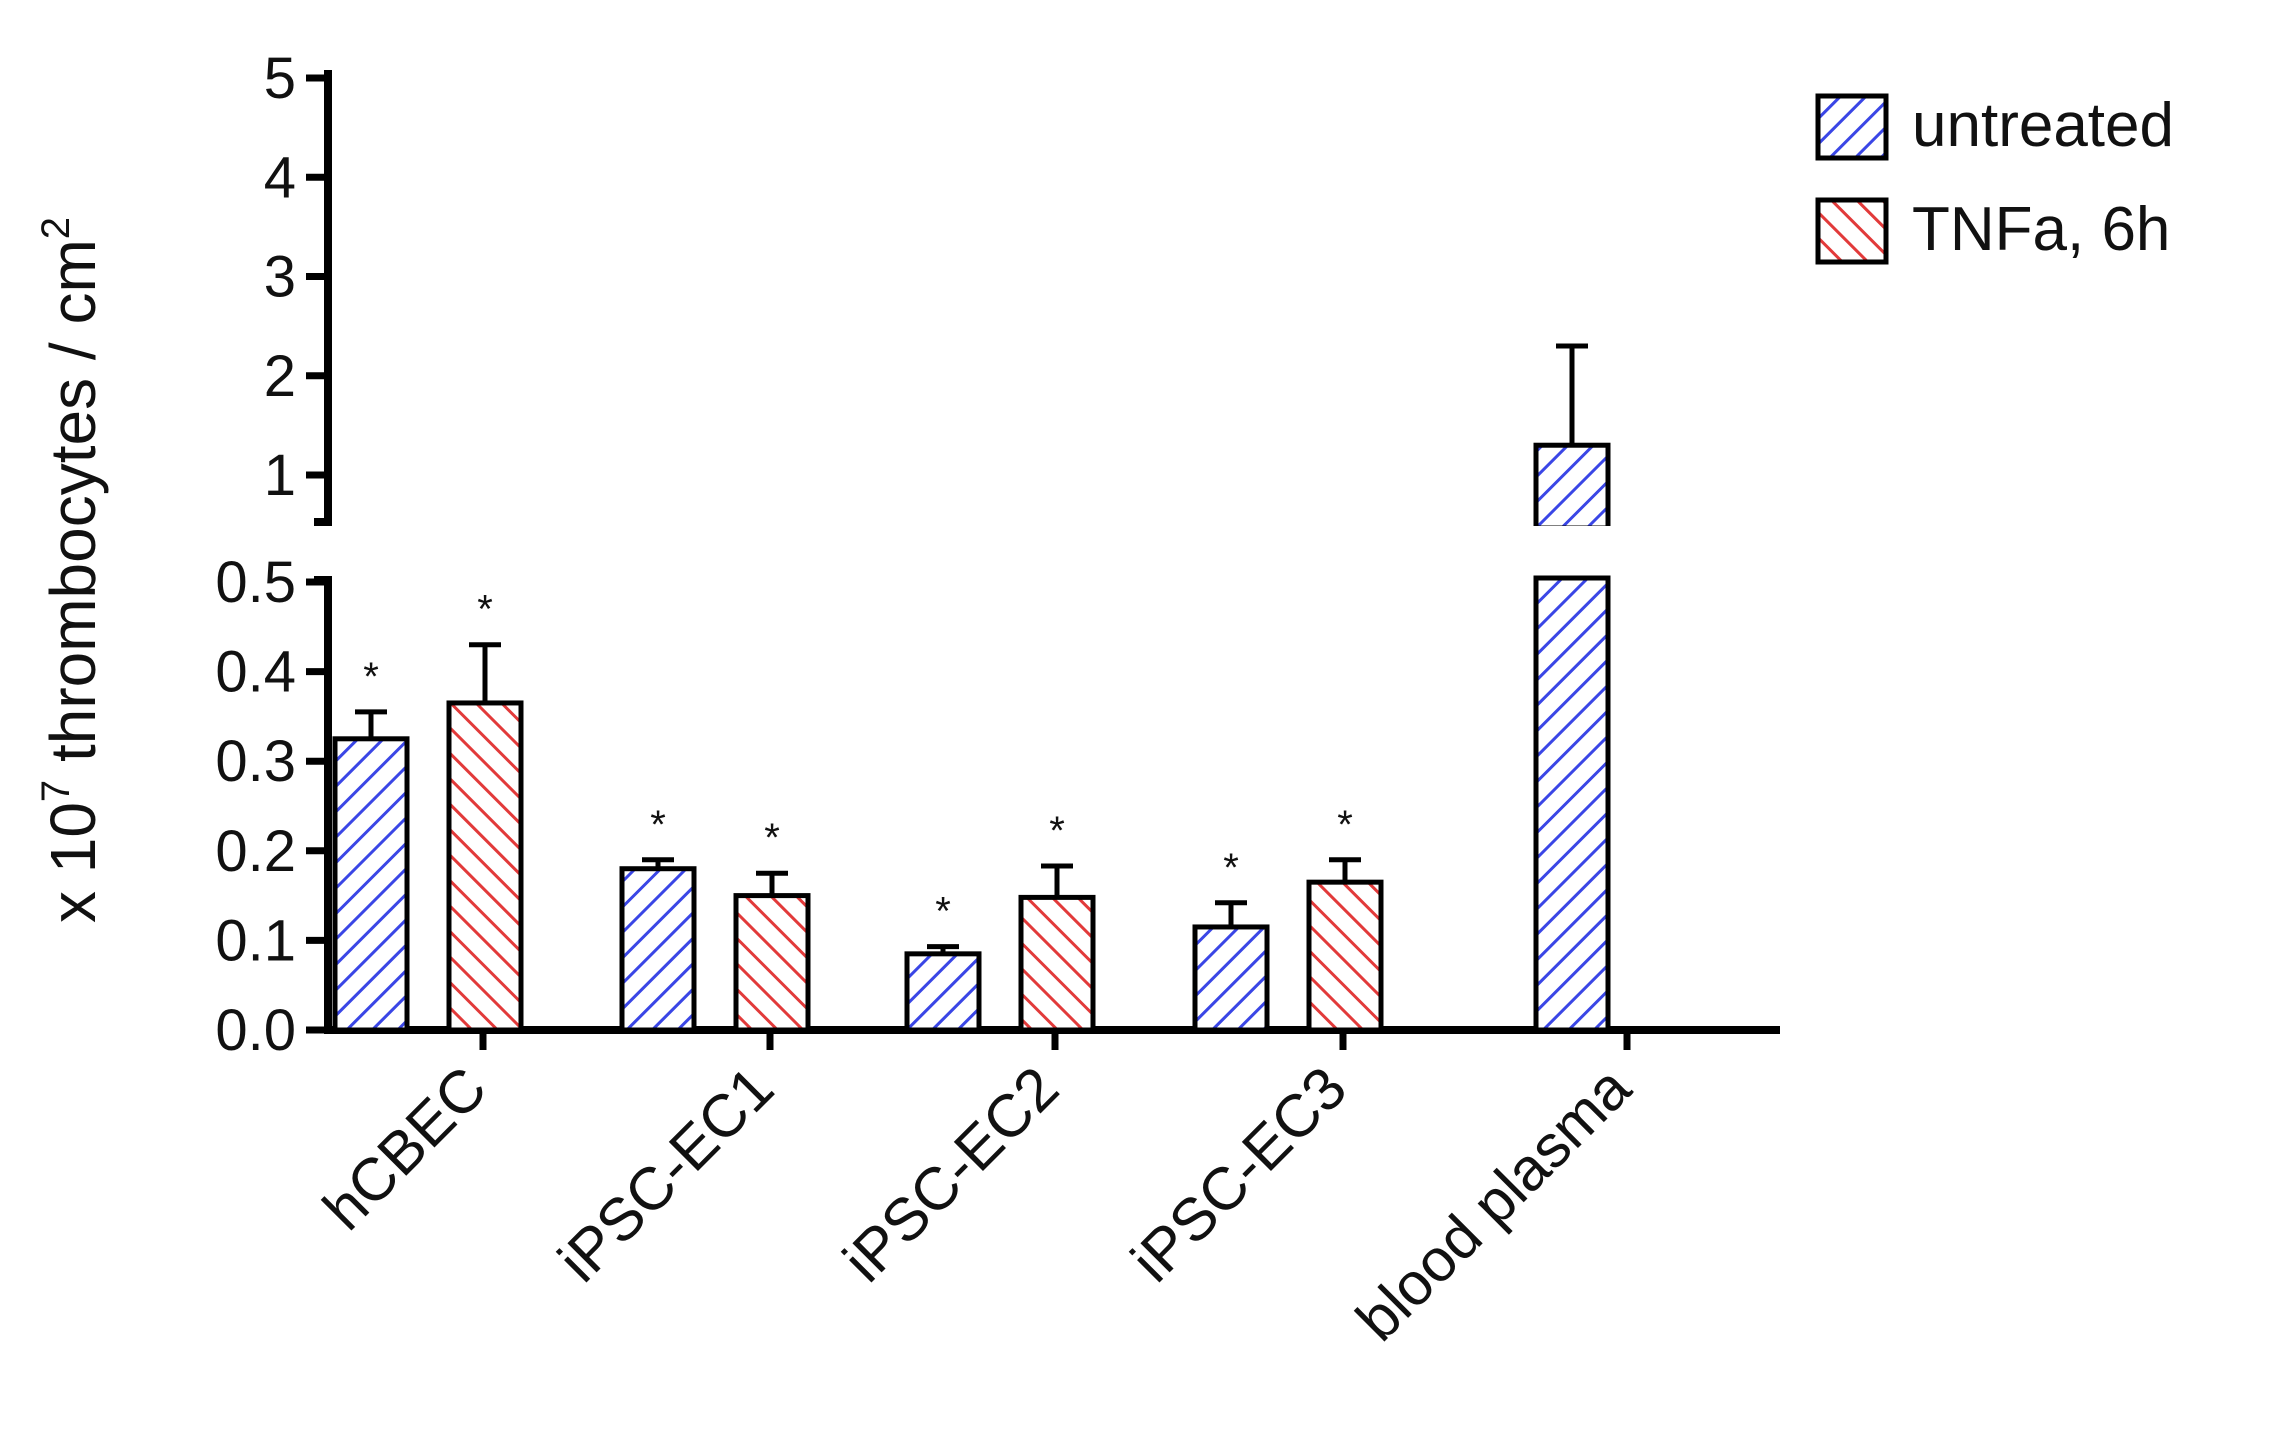 This screenshot has height=1446, width=2275. Describe the element at coordinates (56, 228) in the screenshot. I see `y-axis-title-unit-exponent: 2` at that location.